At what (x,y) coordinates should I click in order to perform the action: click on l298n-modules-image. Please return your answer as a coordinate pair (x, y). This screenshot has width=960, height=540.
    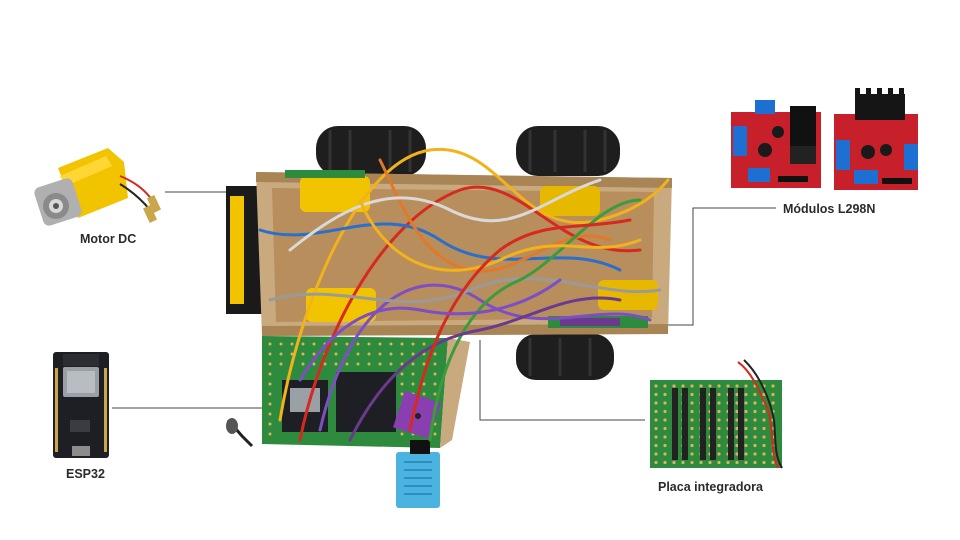
    Looking at the image, I should click on (824, 139).